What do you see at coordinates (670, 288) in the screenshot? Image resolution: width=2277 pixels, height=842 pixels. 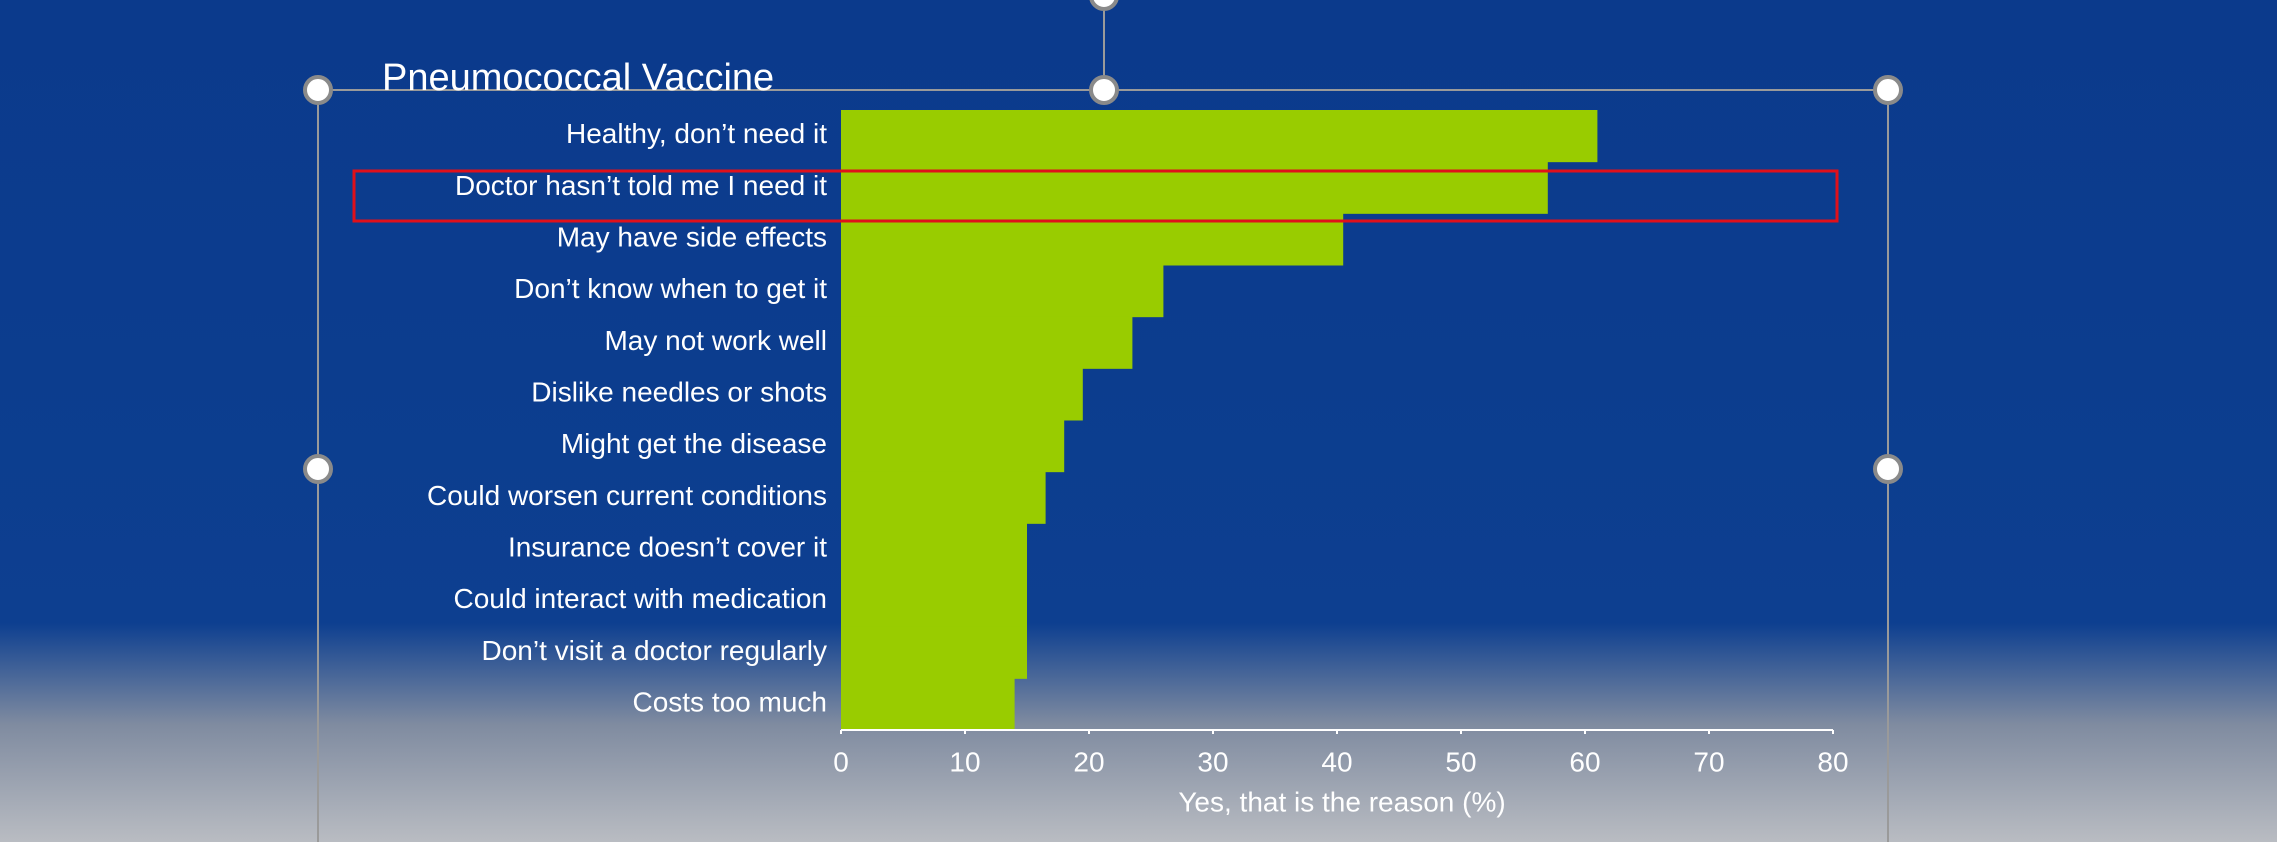 I see `y-tick-label: Don’t know when to get it` at bounding box center [670, 288].